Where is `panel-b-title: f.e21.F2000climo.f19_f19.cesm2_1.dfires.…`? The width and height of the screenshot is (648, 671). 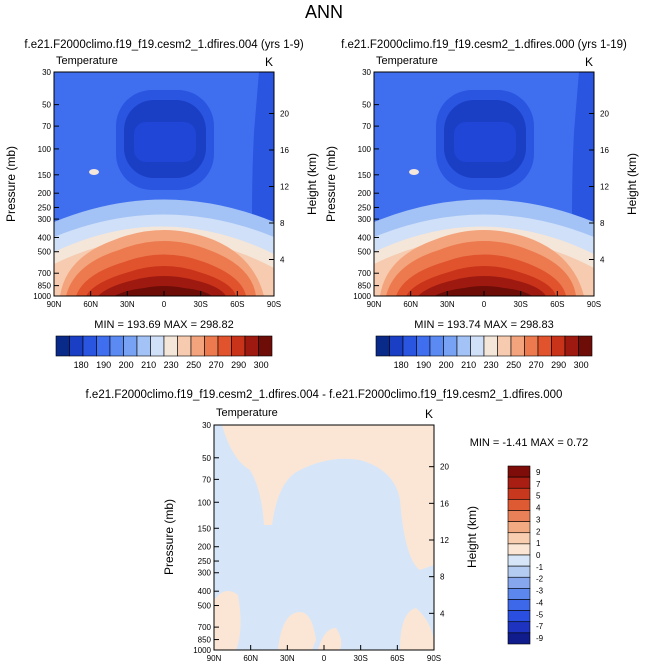
panel-b-title: f.e21.F2000climo.f19_f19.cesm2_1.dfires.… is located at coordinates (484, 45).